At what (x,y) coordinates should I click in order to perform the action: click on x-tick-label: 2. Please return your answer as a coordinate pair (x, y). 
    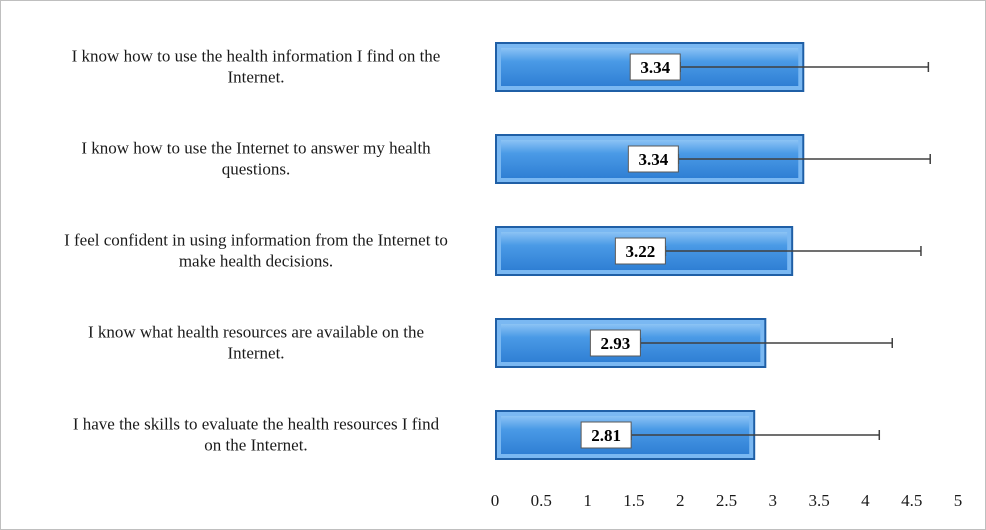
    Looking at the image, I should click on (680, 500).